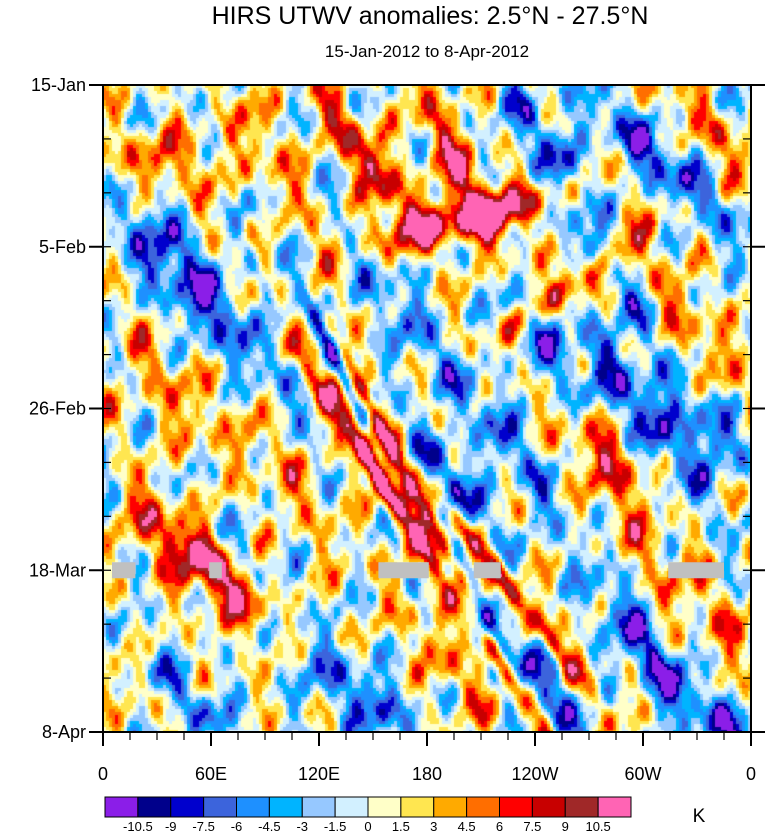  I want to click on x-axis: 0 60E 120E 180 120W 60W 0, so click(427, 758).